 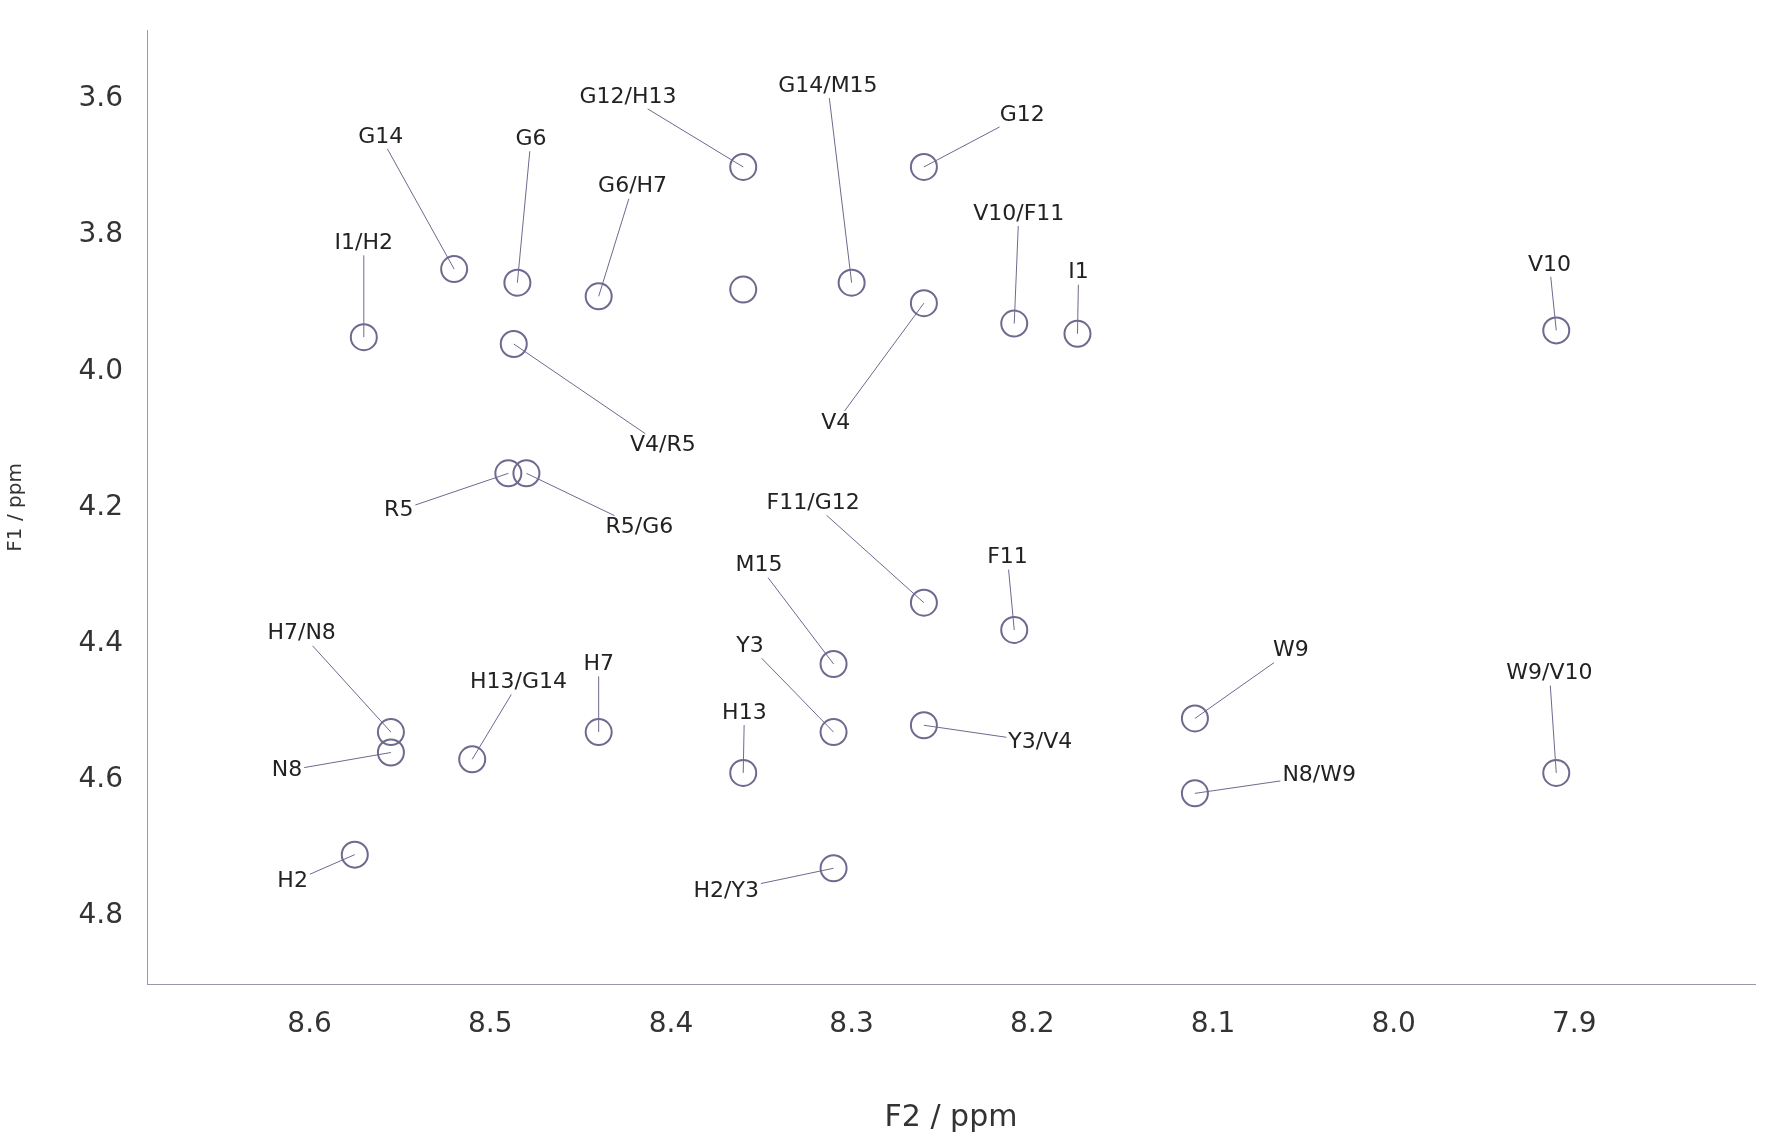 I want to click on annotation: G14, so click(x=381, y=135).